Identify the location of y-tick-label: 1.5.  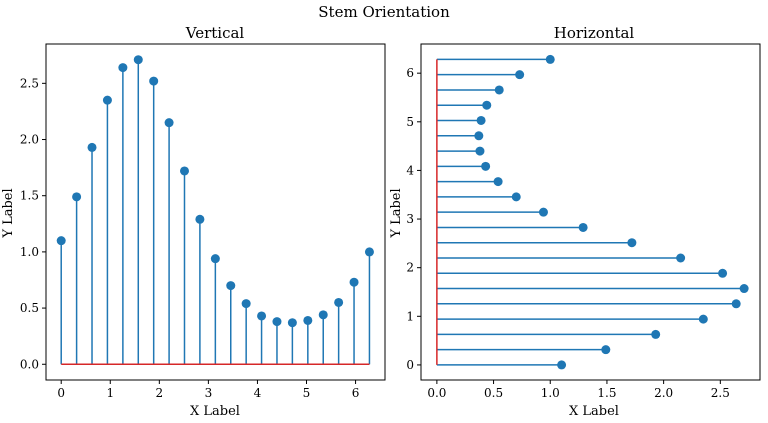
(29, 196).